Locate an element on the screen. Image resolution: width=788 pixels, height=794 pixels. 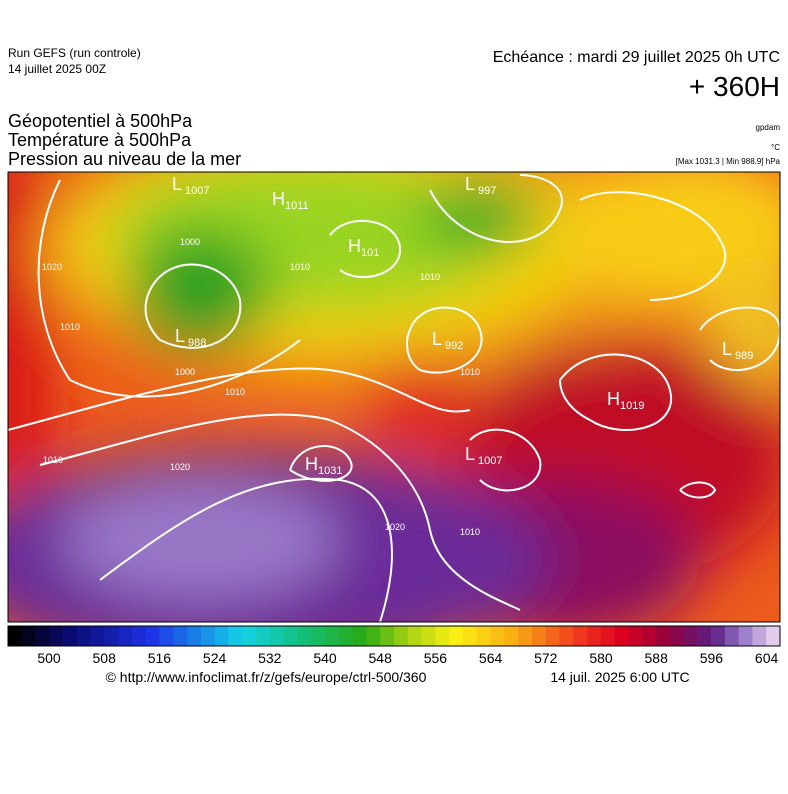
center-value: 1019 is located at coordinates (632, 406).